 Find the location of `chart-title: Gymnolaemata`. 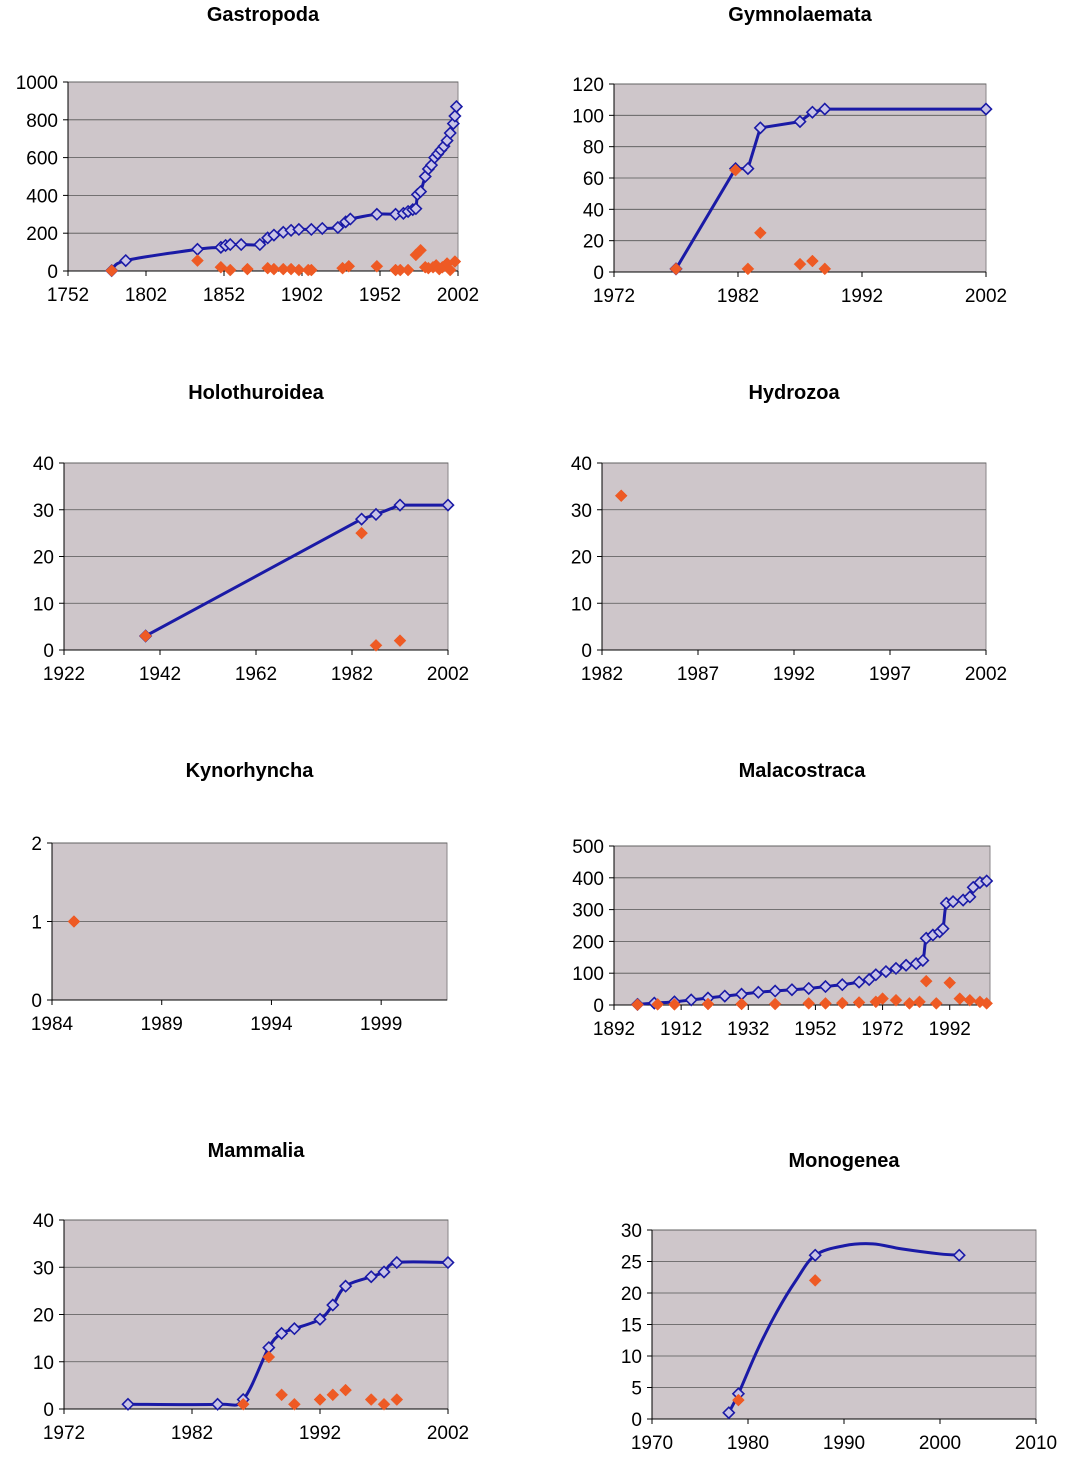

chart-title: Gymnolaemata is located at coordinates (800, 15).